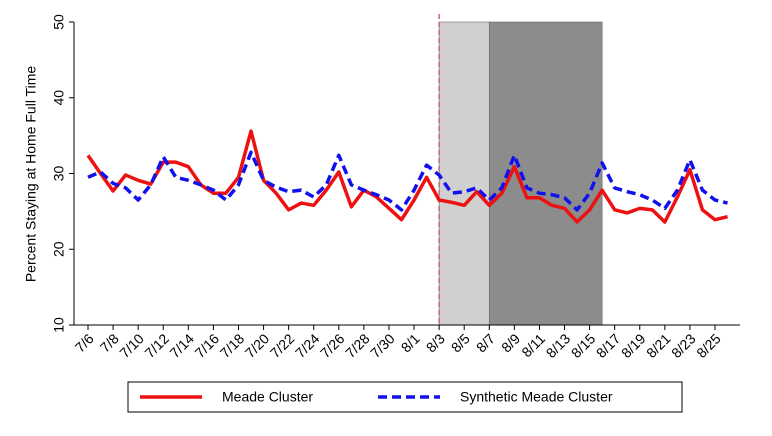 This screenshot has height=436, width=772. I want to click on y-tick-label: 40, so click(59, 98).